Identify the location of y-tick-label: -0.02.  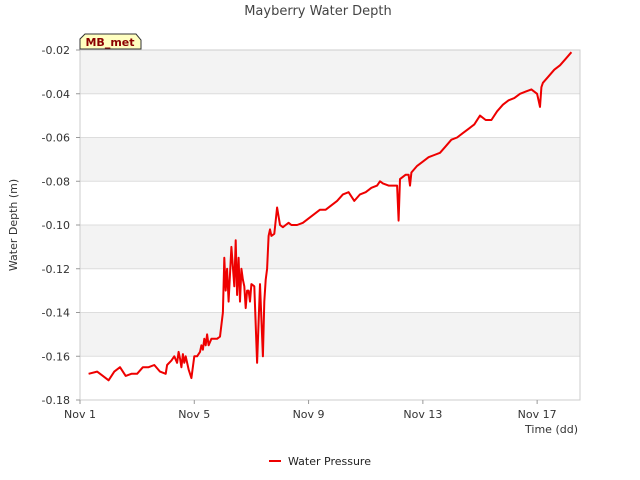
(56, 50).